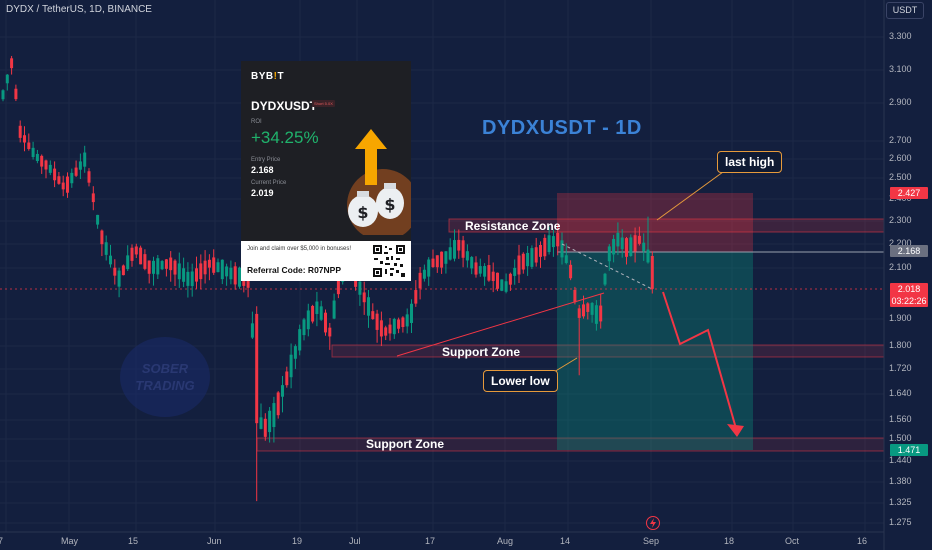 The height and width of the screenshot is (550, 932). What do you see at coordinates (262, 170) in the screenshot?
I see `card-entry-value: 2.168` at bounding box center [262, 170].